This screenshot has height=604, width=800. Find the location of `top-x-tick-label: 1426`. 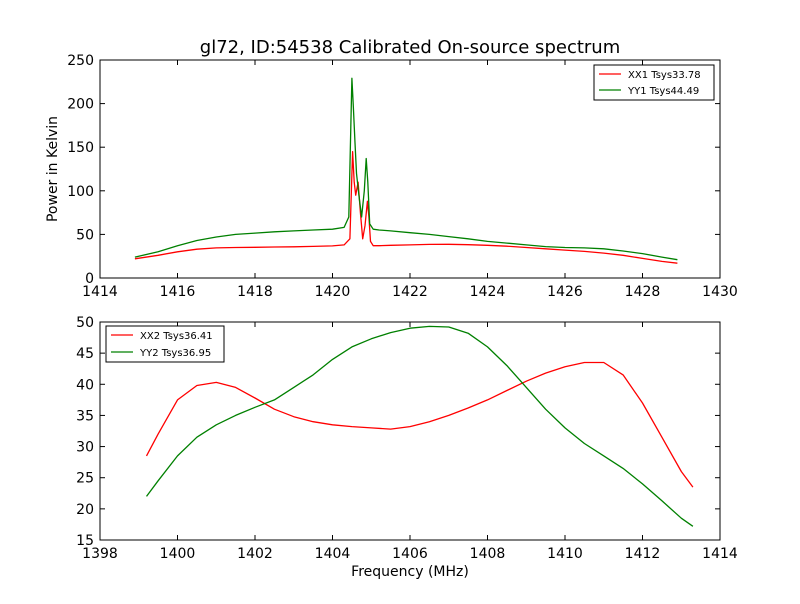

top-x-tick-label: 1426 is located at coordinates (565, 292).